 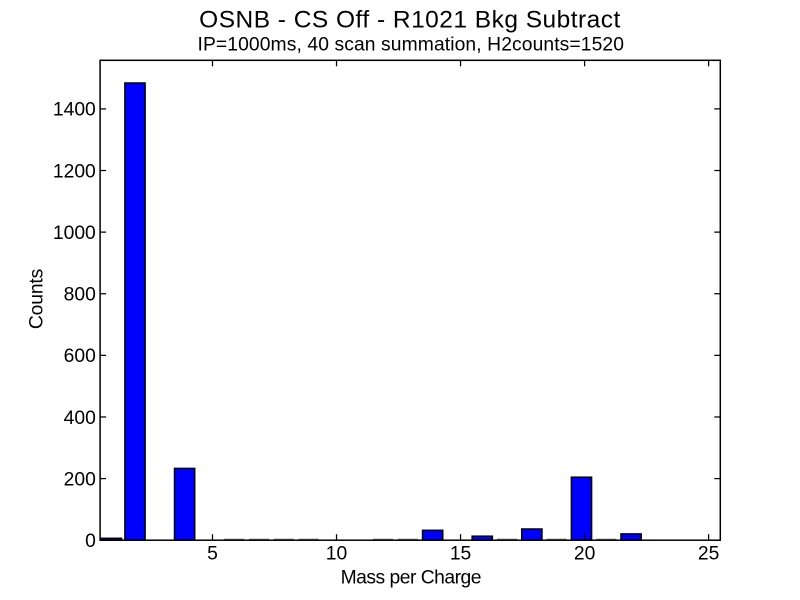 What do you see at coordinates (74, 233) in the screenshot?
I see `svg-text: 1000` at bounding box center [74, 233].